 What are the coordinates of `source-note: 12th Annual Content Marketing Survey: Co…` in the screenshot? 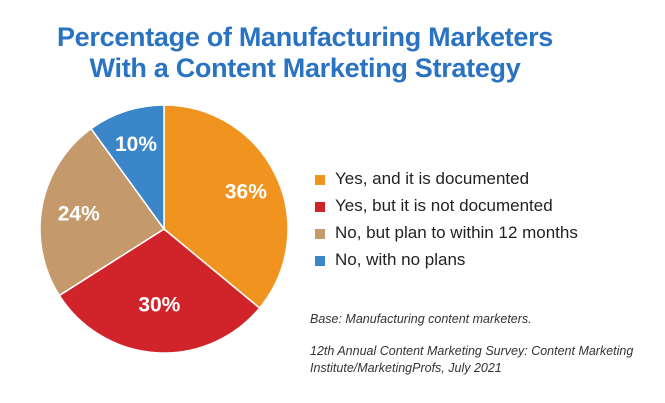 It's located at (471, 360).